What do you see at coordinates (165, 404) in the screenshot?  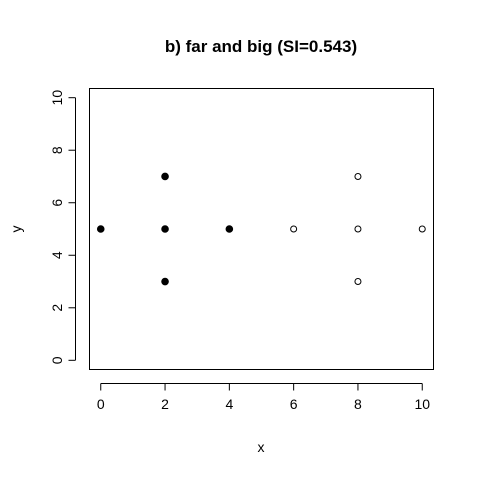 I see `x-tick-label: 2` at bounding box center [165, 404].